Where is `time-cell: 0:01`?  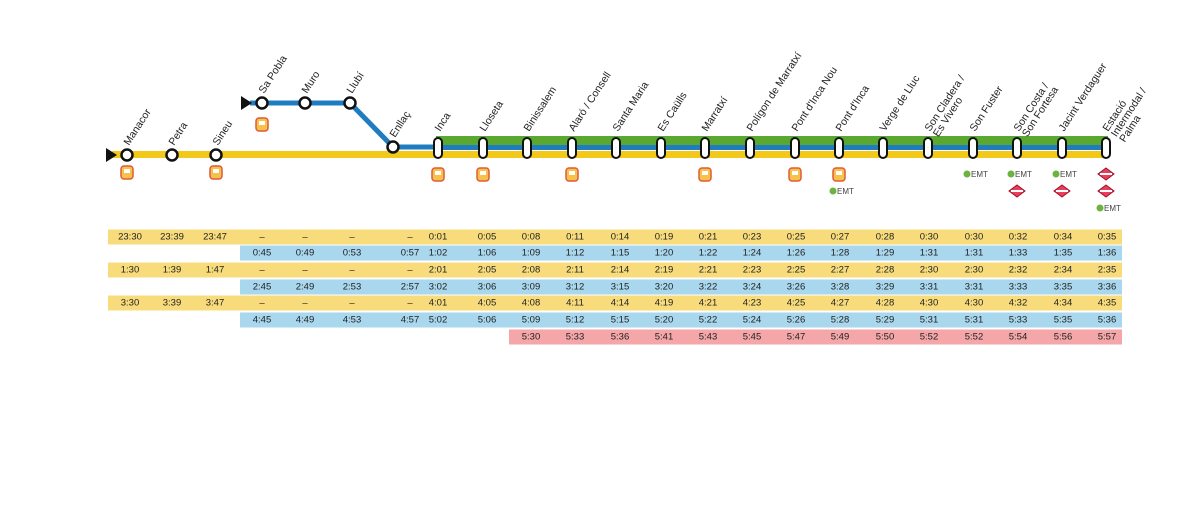 time-cell: 0:01 is located at coordinates (438, 237).